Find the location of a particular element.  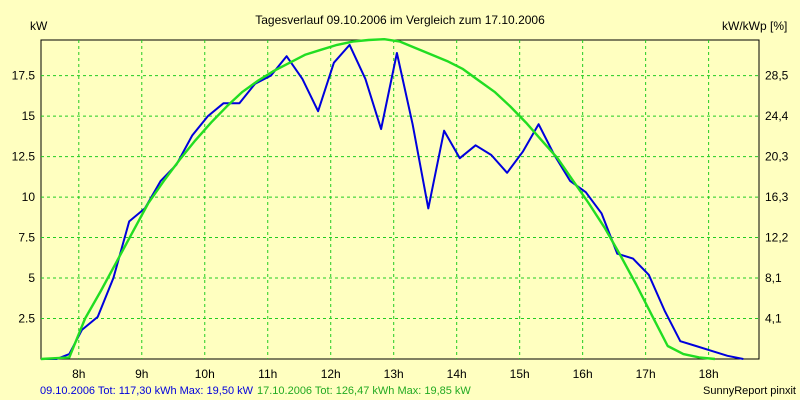

y-axis-ticks-left: 2.5 5 7.5 10 12.5 15 17.5 is located at coordinates (24, 197).